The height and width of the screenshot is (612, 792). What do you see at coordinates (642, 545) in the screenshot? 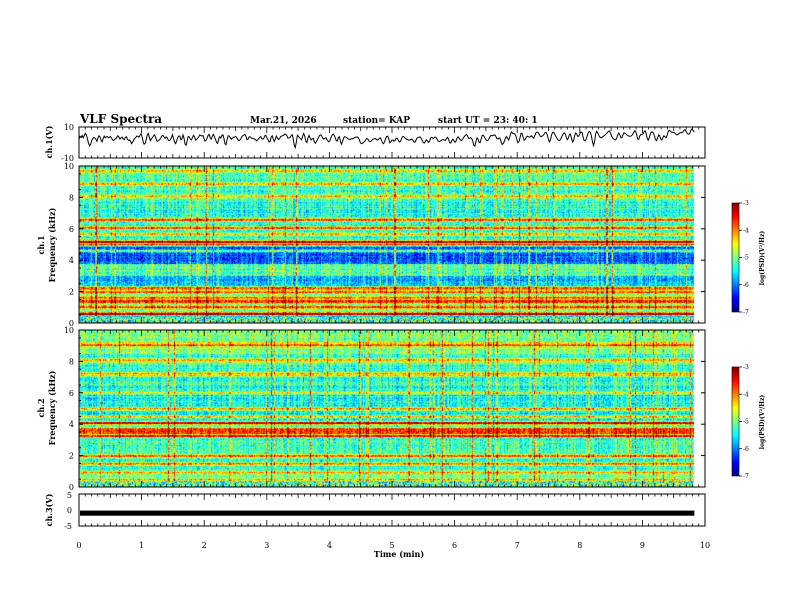
I see `x-tick-label: 9` at bounding box center [642, 545].